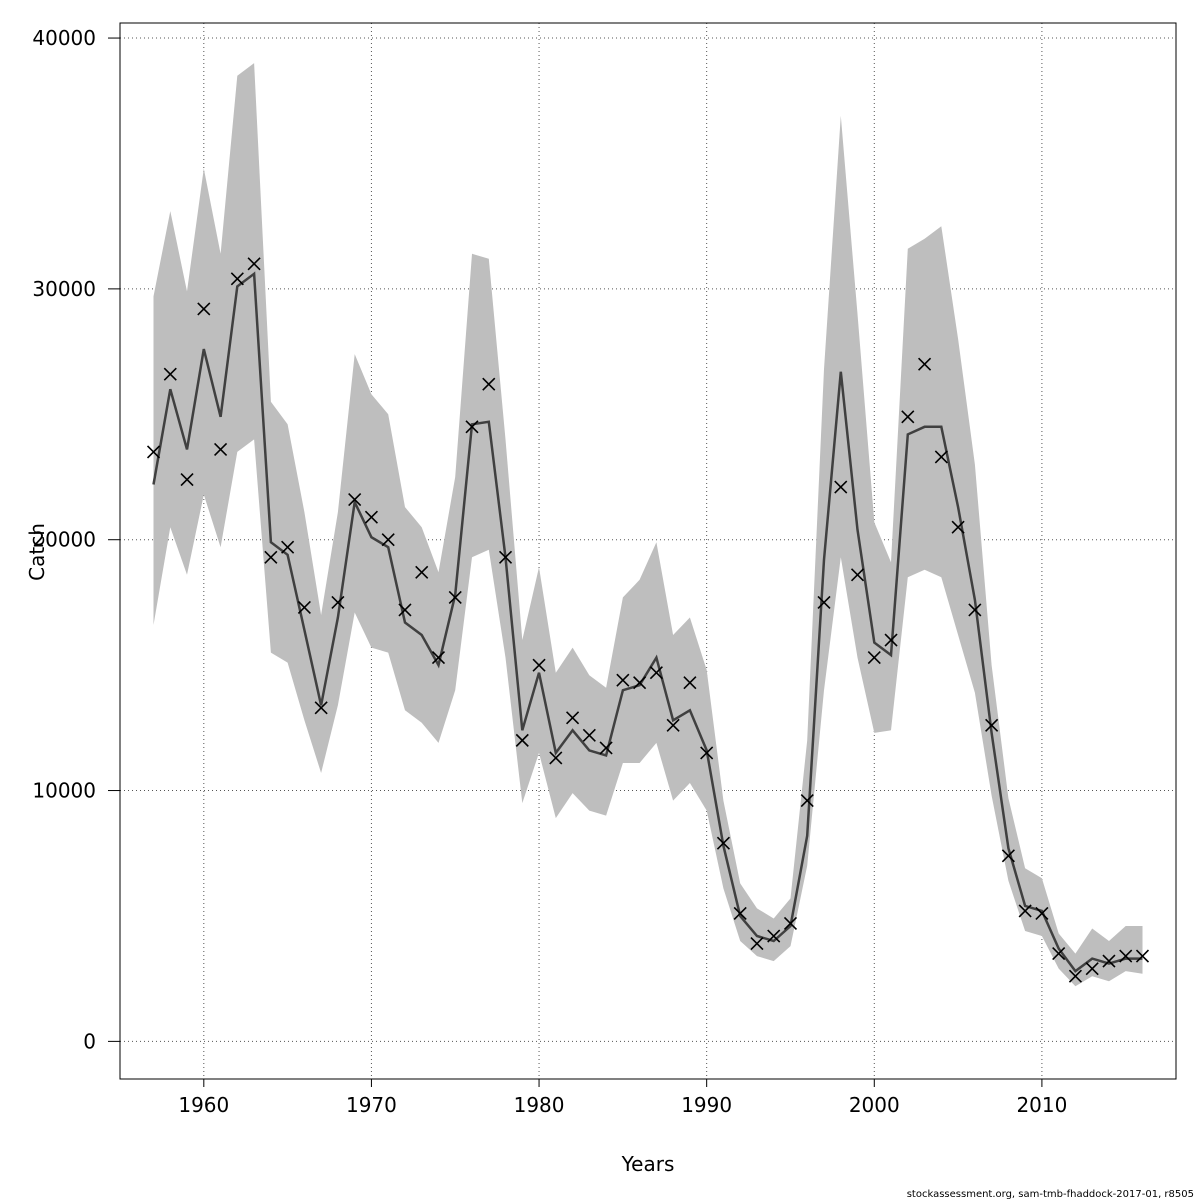 This screenshot has width=1200, height=1200. What do you see at coordinates (371, 1105) in the screenshot?
I see `x-tick-label: 1970` at bounding box center [371, 1105].